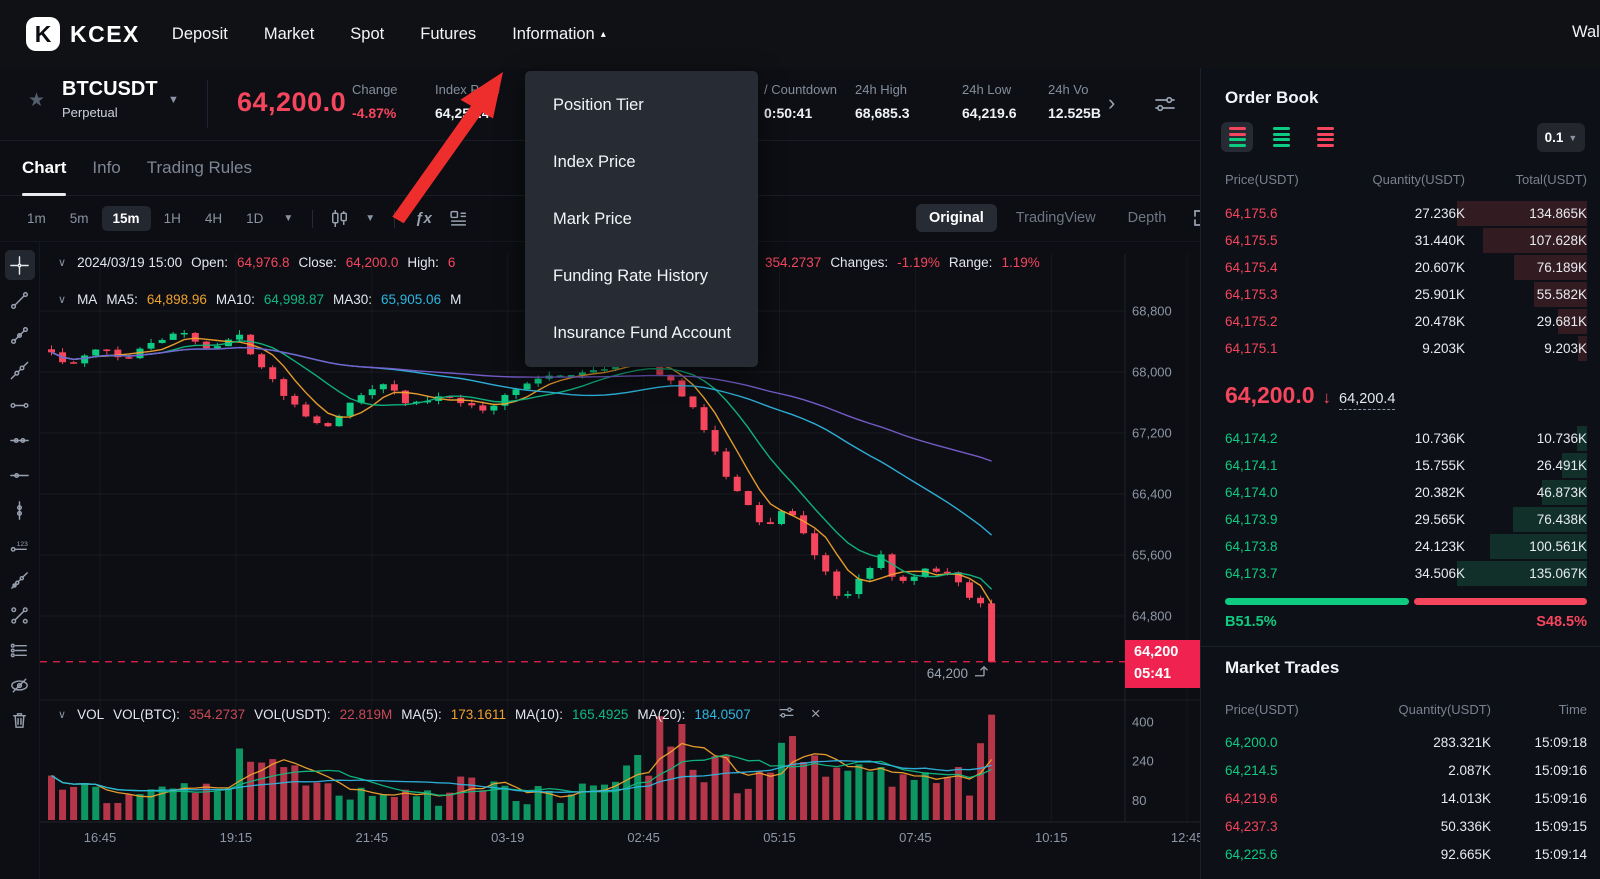 The height and width of the screenshot is (879, 1600). I want to click on order-book-bid-row: 64,174.1 15.755K 26.491K, so click(1400, 465).